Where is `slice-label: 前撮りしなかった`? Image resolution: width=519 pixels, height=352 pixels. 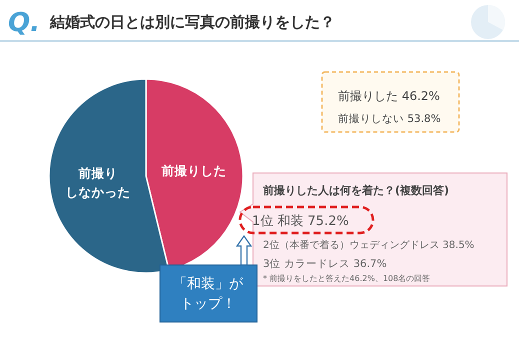
slice-label: 前撮りしなかった is located at coordinates (97, 182).